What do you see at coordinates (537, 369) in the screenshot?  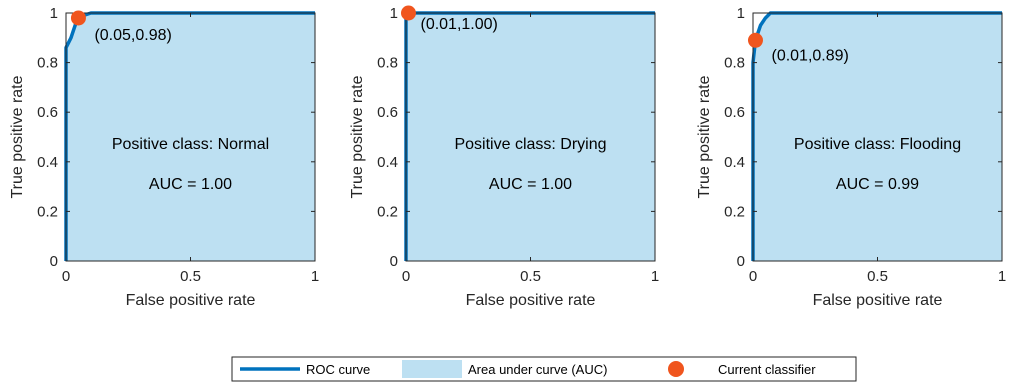 I see `legend-auc-label: Area under curve (AUC)` at bounding box center [537, 369].